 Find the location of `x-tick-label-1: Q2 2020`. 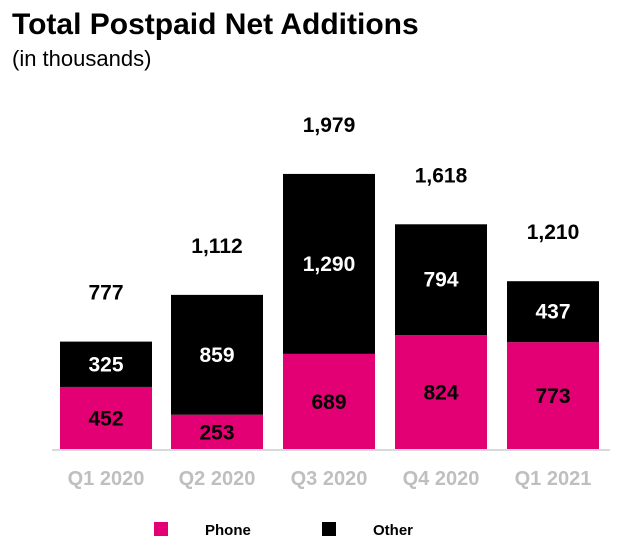

x-tick-label-1: Q2 2020 is located at coordinates (217, 479).